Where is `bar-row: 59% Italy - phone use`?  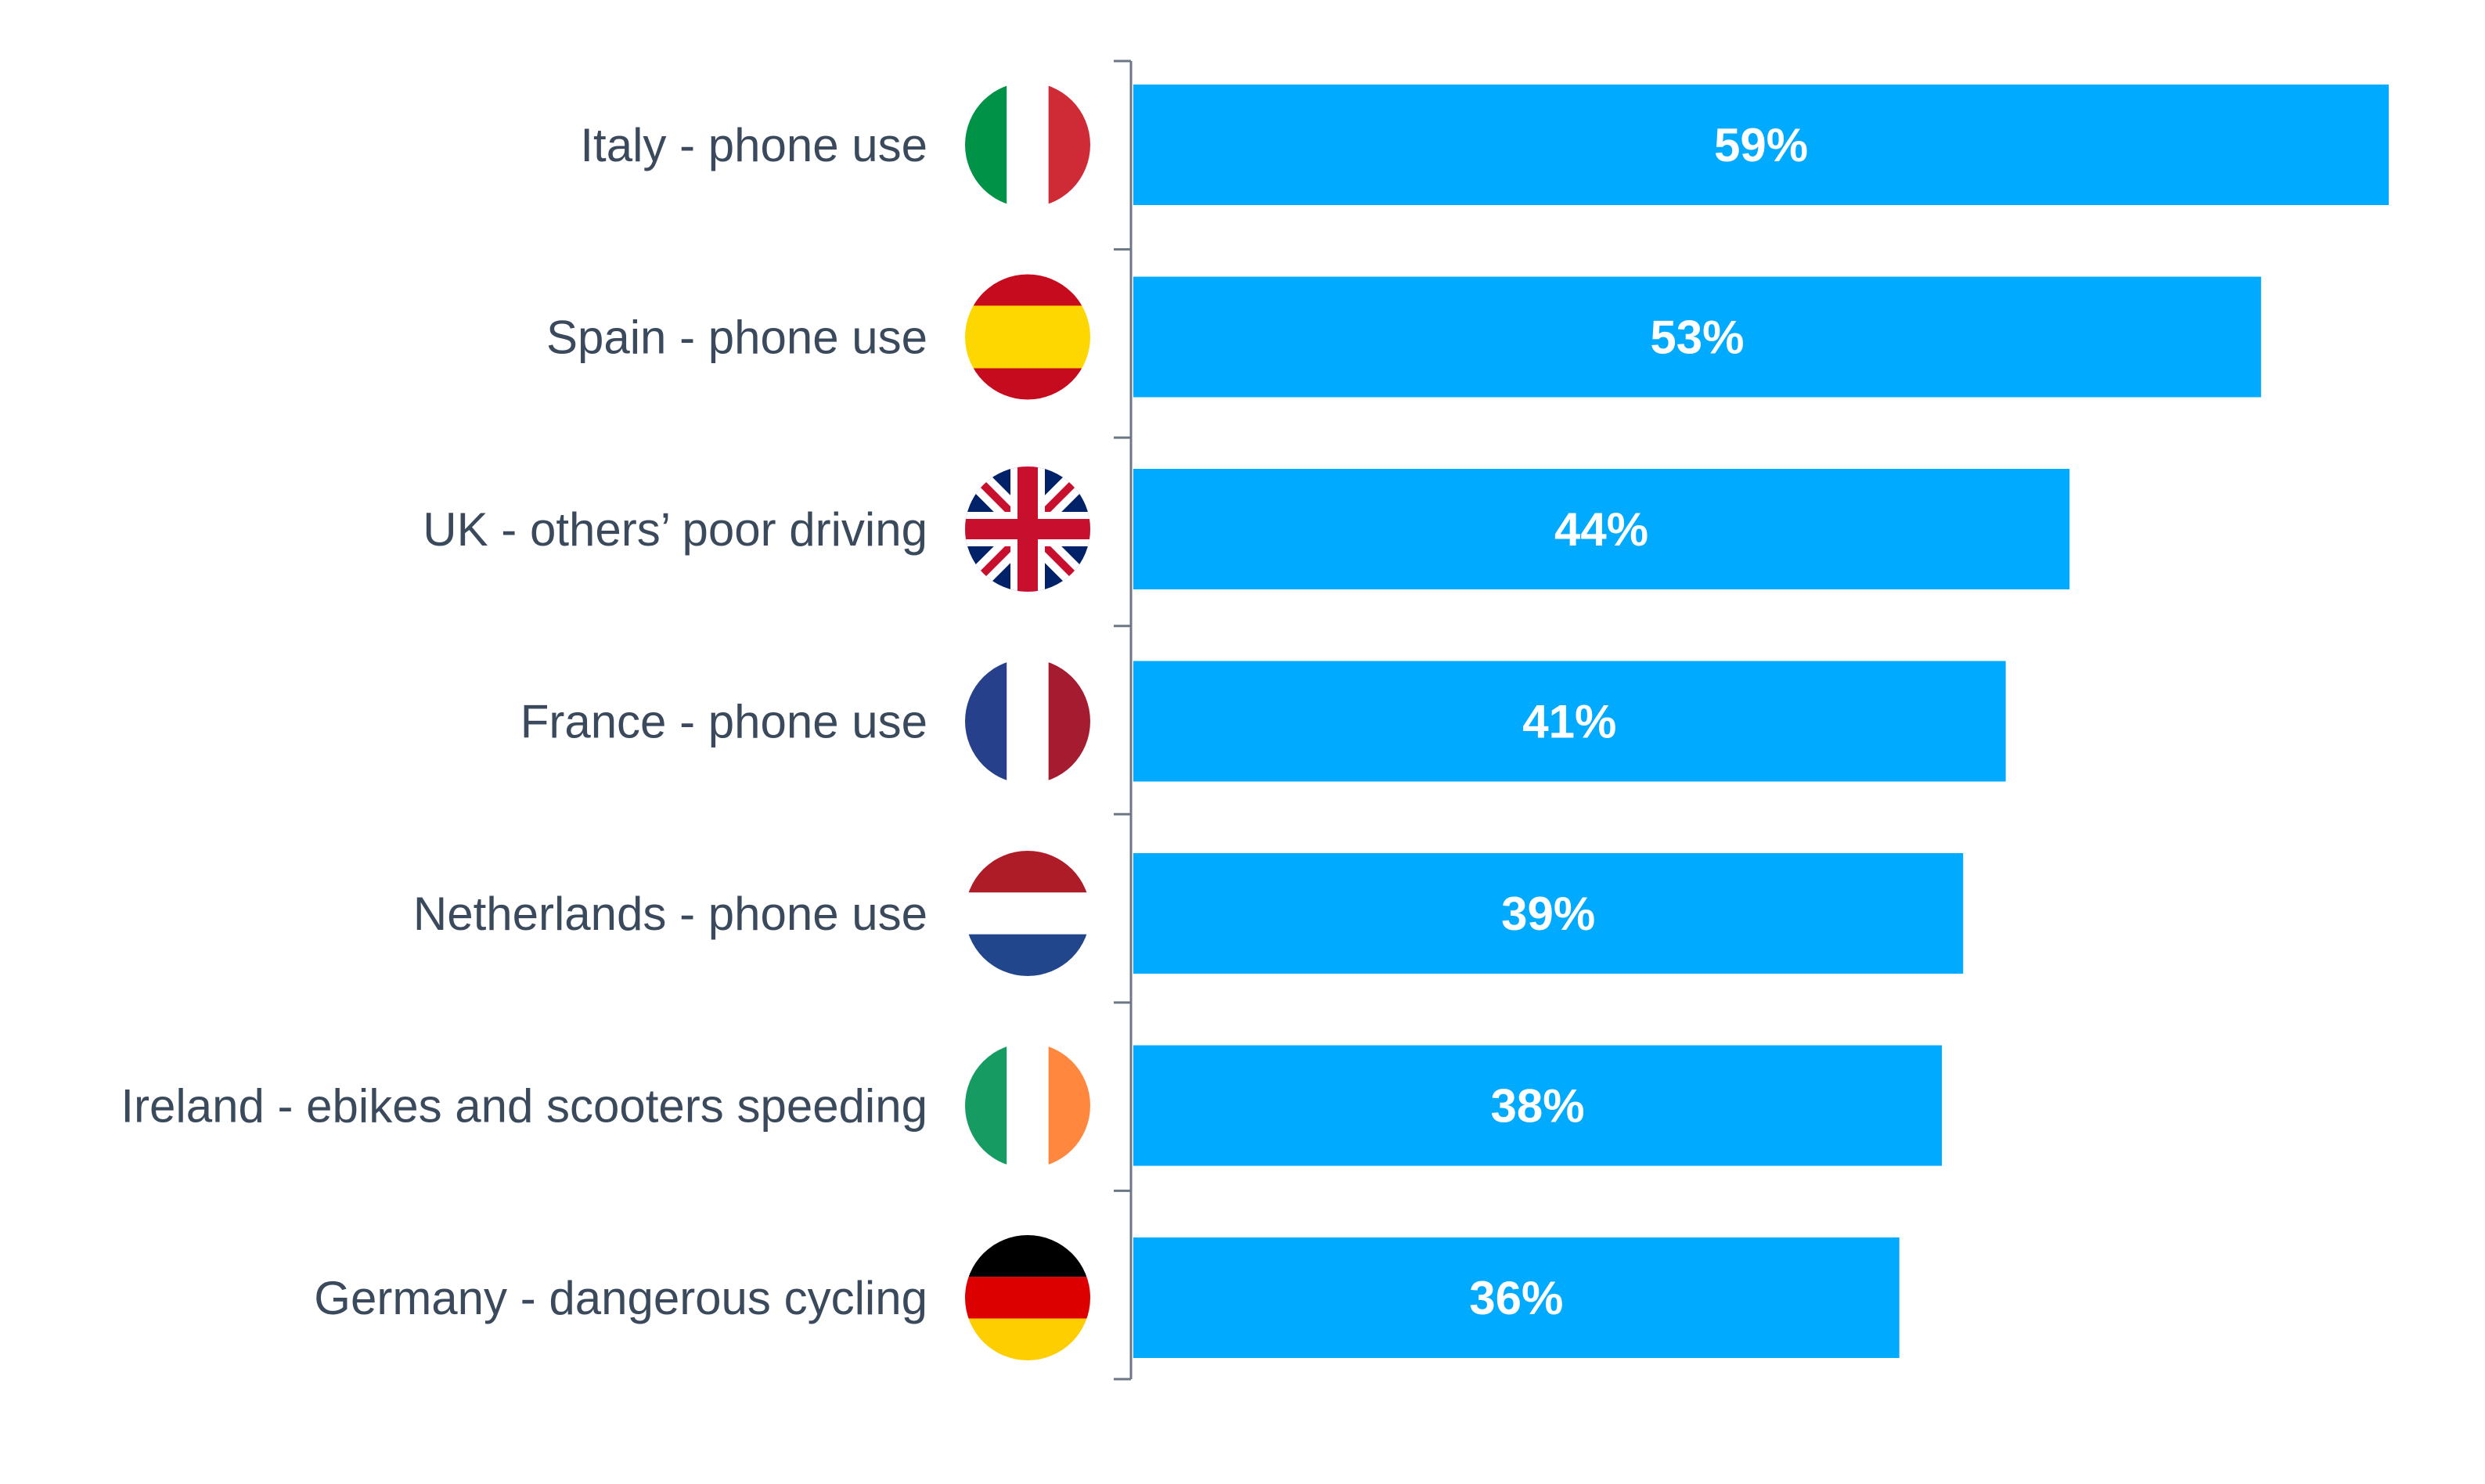 bar-row: 59% Italy - phone use is located at coordinates (1484, 144).